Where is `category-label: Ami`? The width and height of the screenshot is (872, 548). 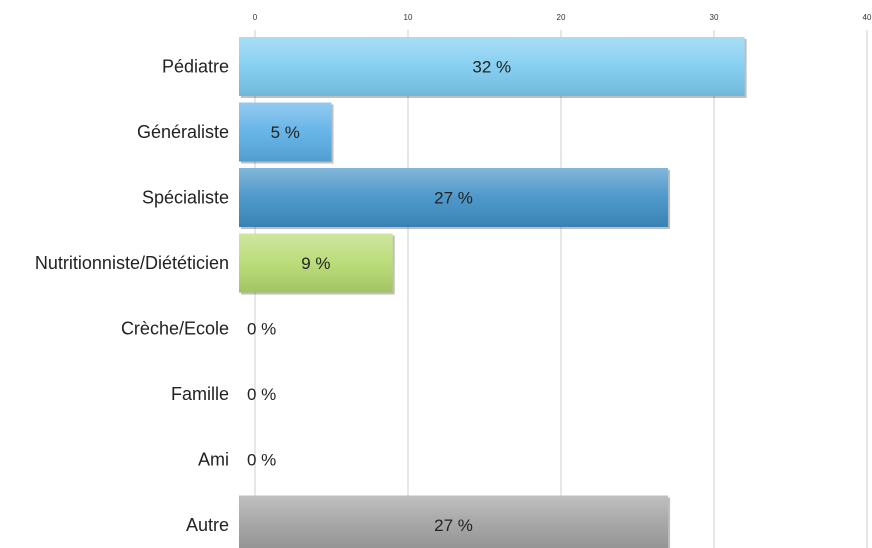
category-label: Ami is located at coordinates (213, 460).